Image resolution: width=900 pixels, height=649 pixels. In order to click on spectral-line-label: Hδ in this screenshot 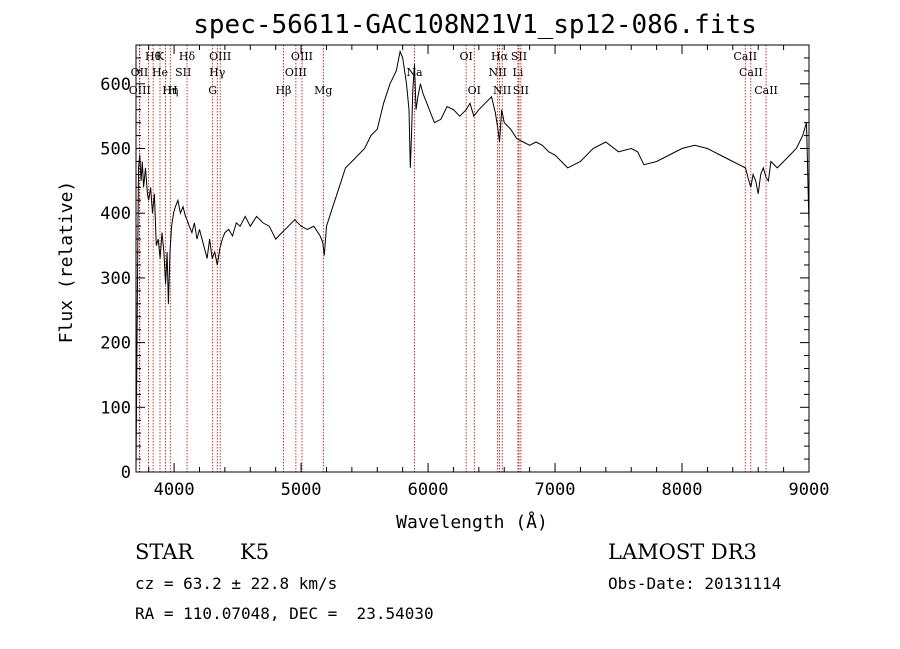, I will do `click(187, 56)`.